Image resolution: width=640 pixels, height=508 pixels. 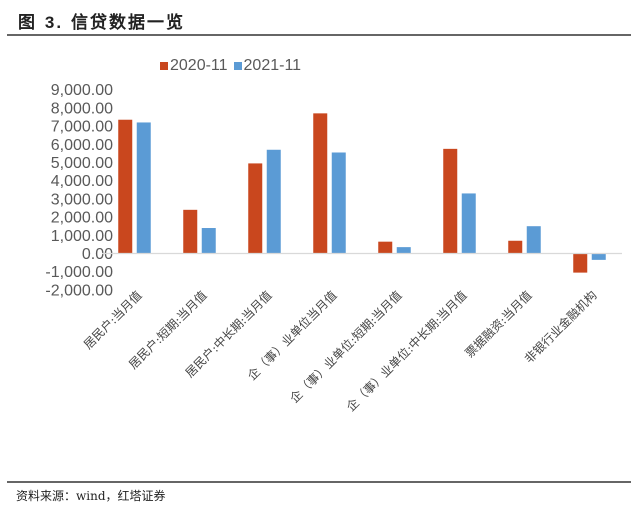 What do you see at coordinates (498, 324) in the screenshot?
I see `x-tick-label: 票据融资:当月值` at bounding box center [498, 324].